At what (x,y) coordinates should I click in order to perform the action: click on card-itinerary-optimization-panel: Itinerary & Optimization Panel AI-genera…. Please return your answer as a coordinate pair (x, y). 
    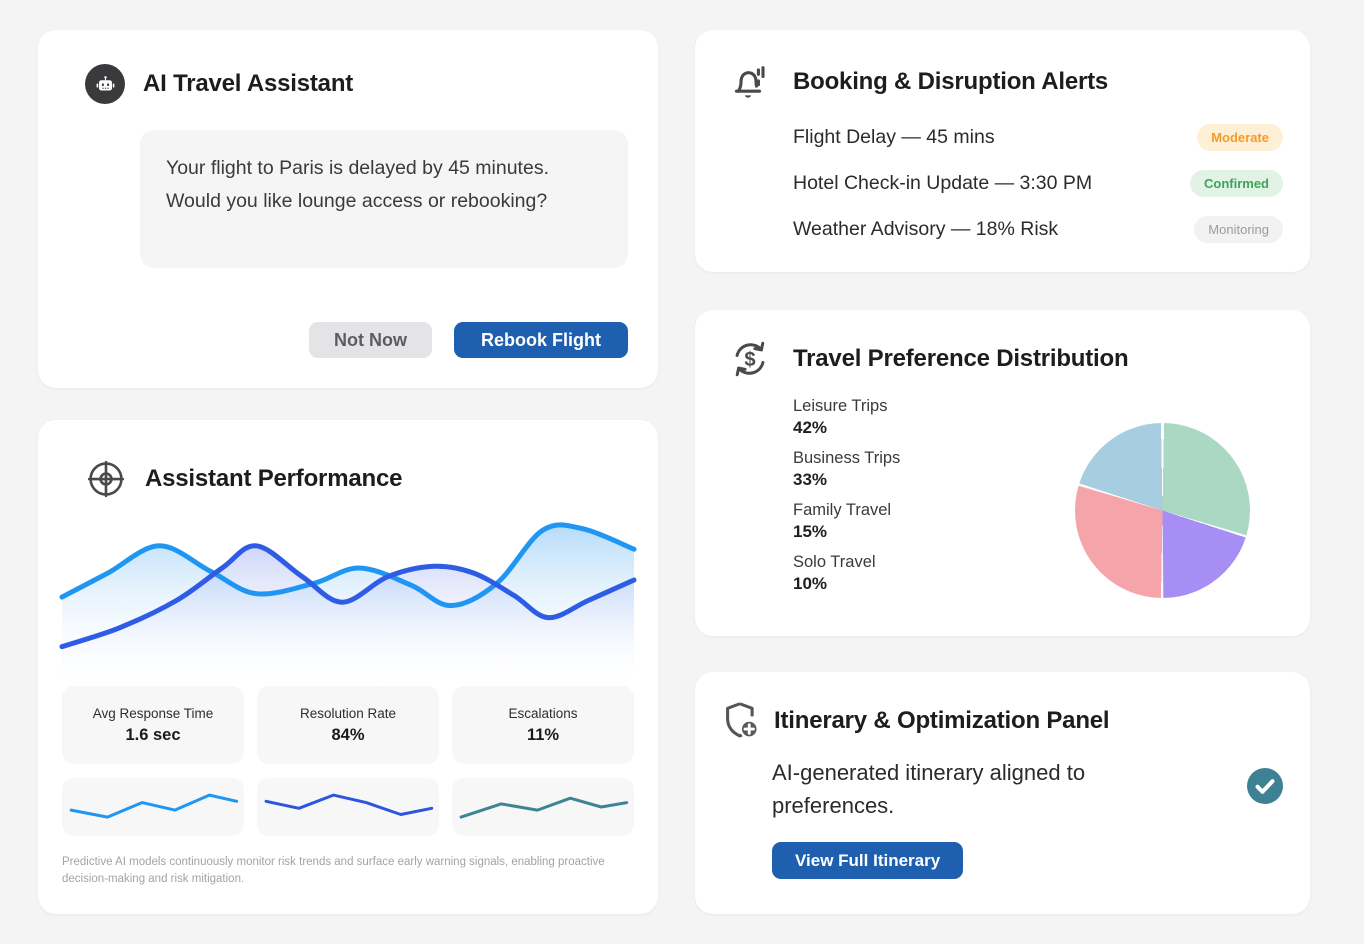
    Looking at the image, I should click on (1002, 793).